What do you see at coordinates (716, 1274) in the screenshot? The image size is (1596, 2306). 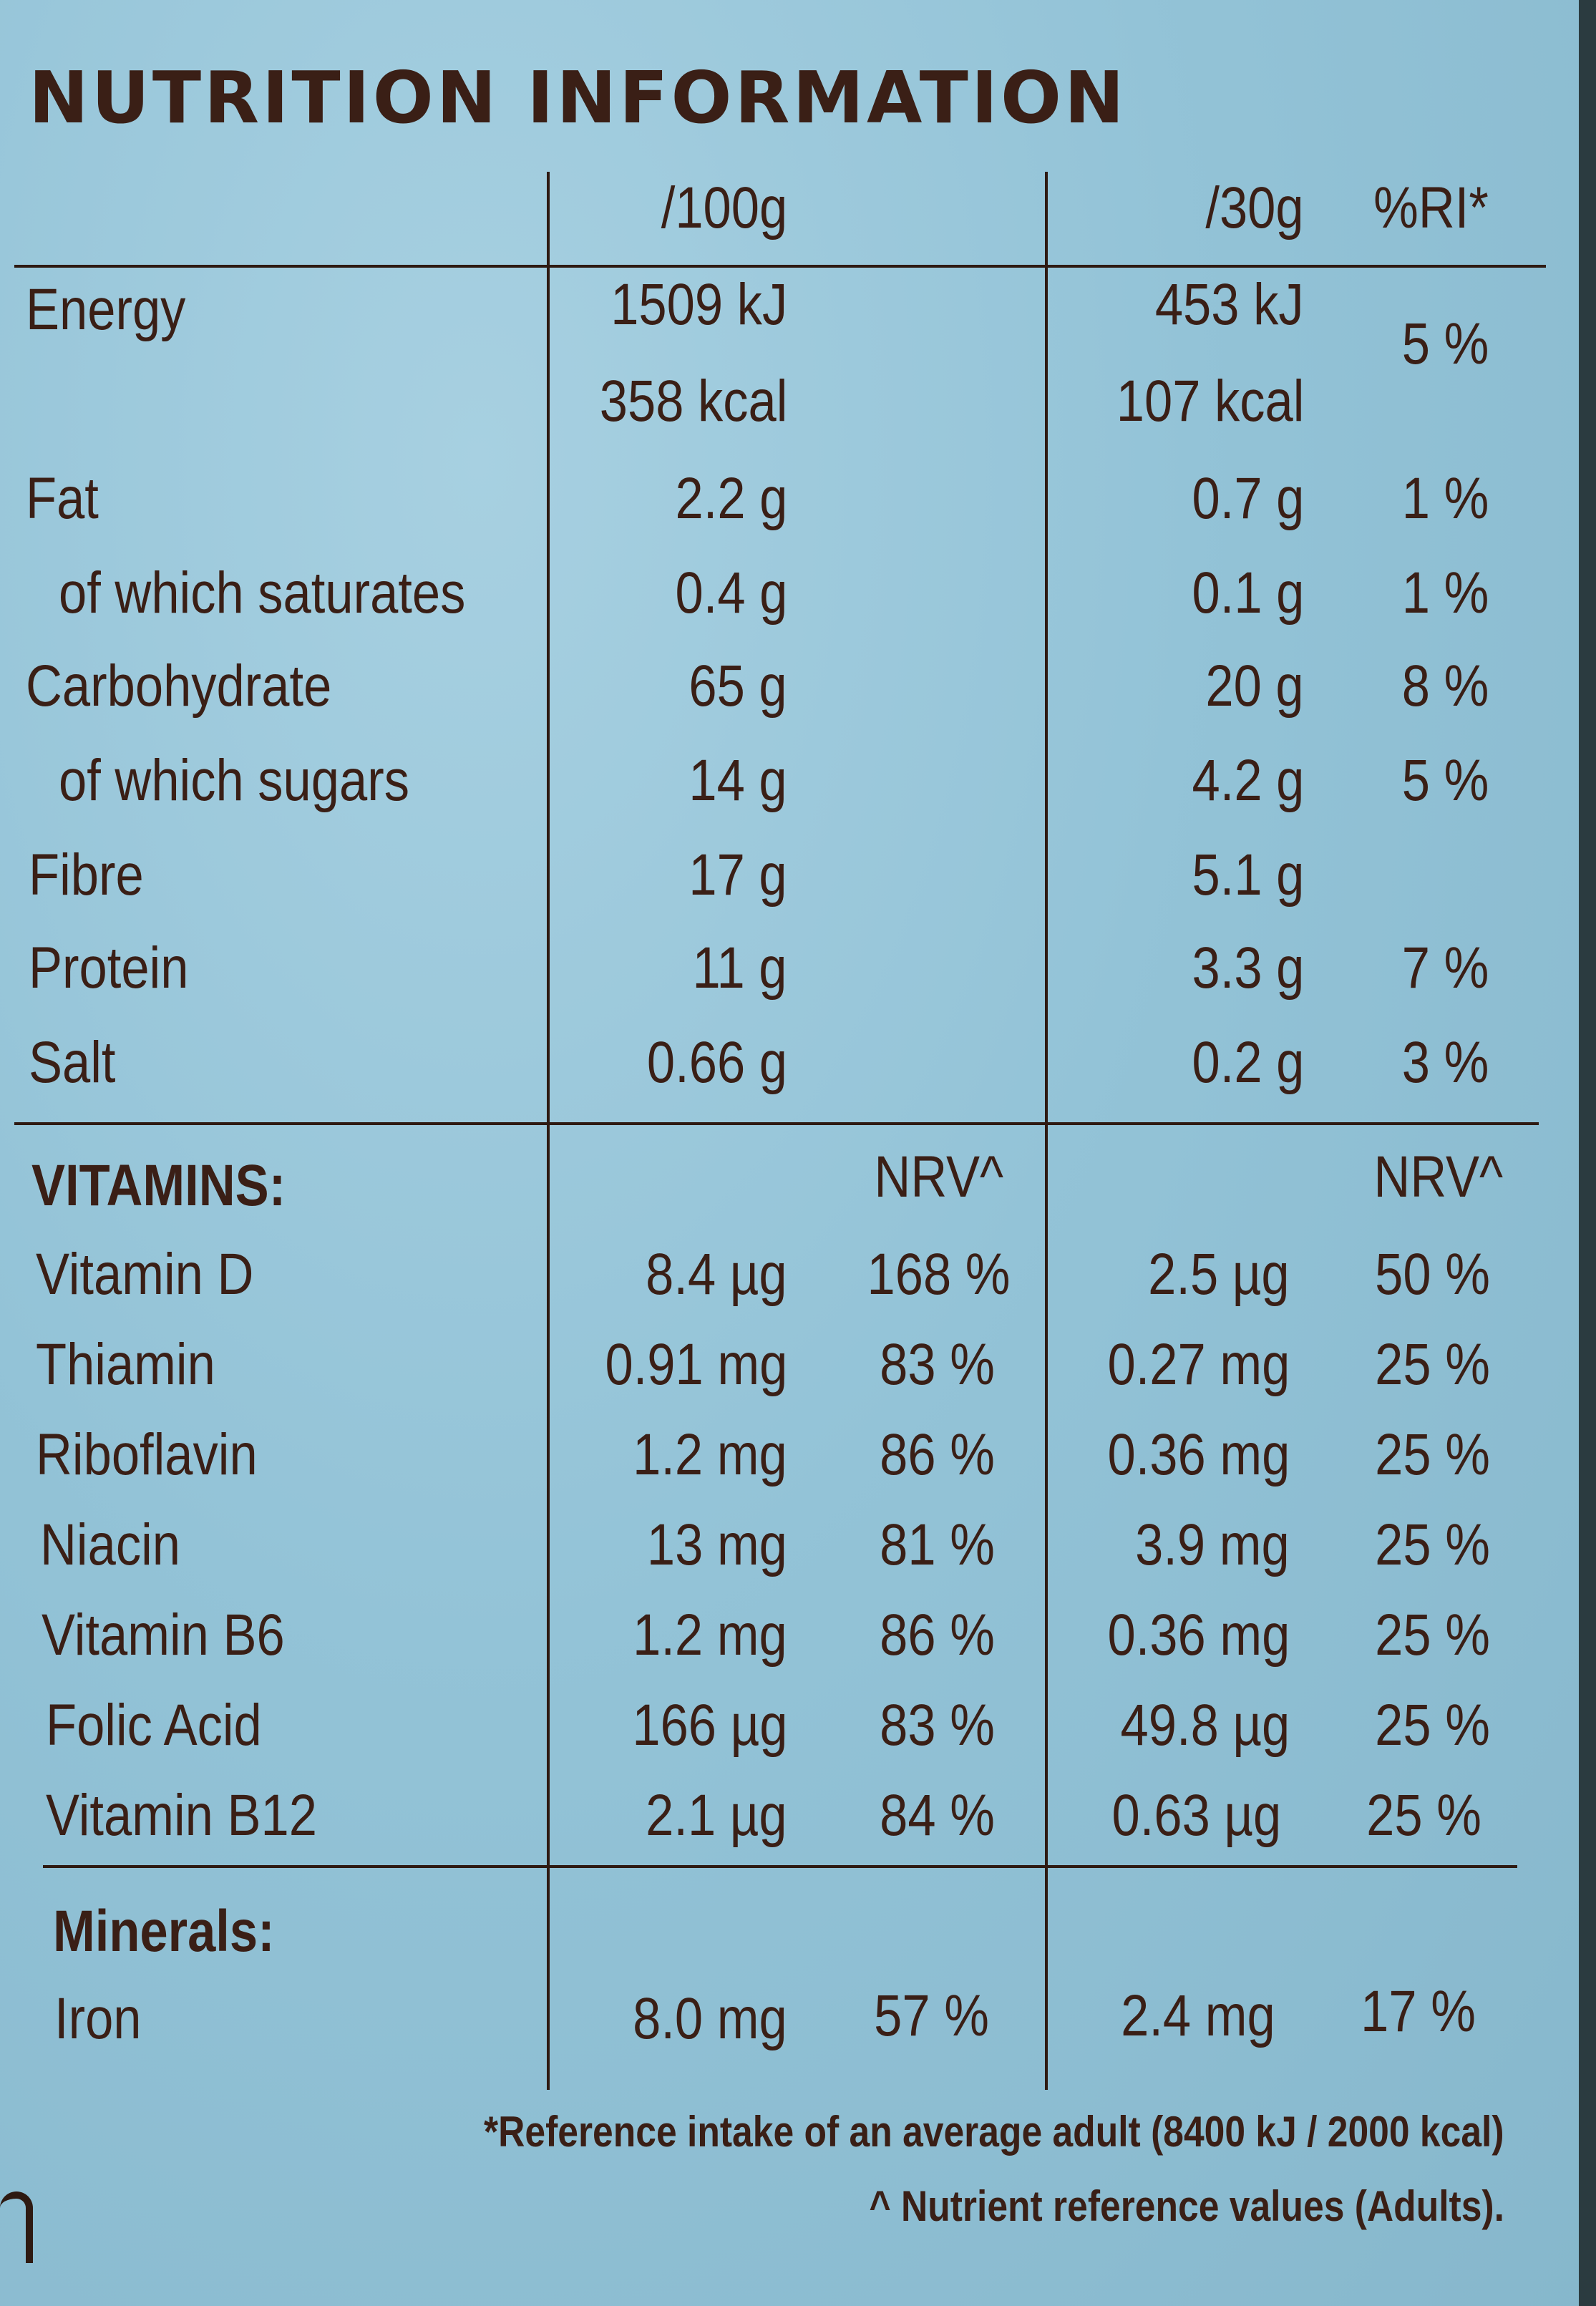 I see `vitamin-d-per-100g: 8.4 µg` at bounding box center [716, 1274].